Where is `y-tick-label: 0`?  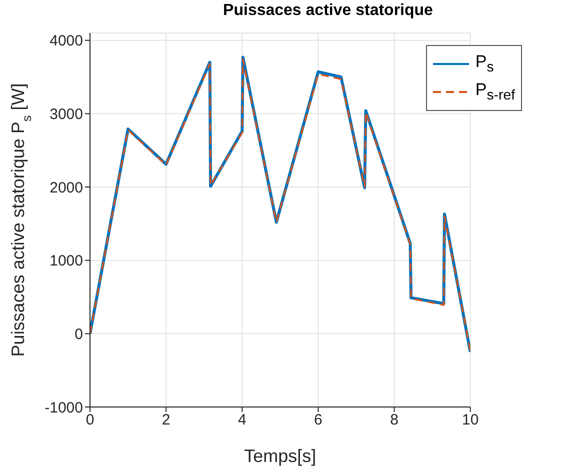
y-tick-label: 0 is located at coordinates (78, 334).